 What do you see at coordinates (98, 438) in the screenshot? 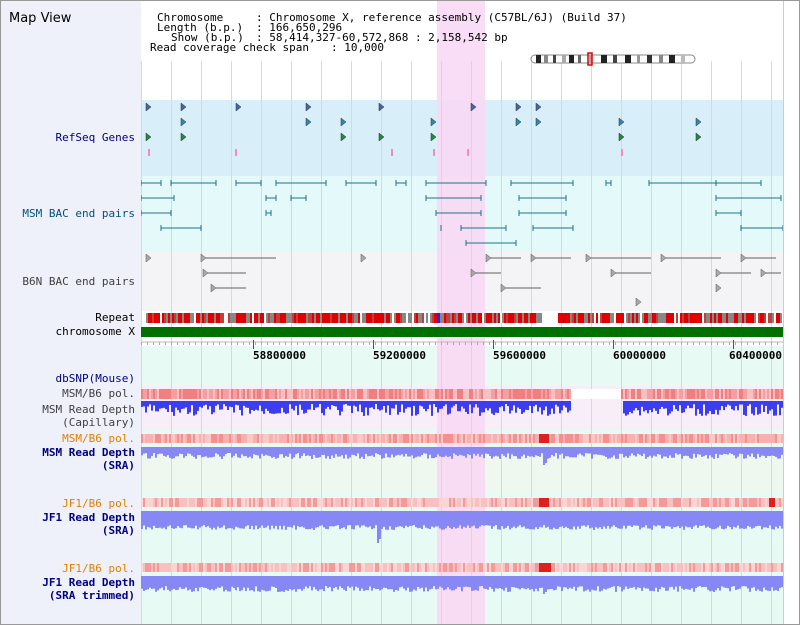
I see `track-label-msm-b6-pol-2: MSM/B6 pol.` at bounding box center [98, 438].